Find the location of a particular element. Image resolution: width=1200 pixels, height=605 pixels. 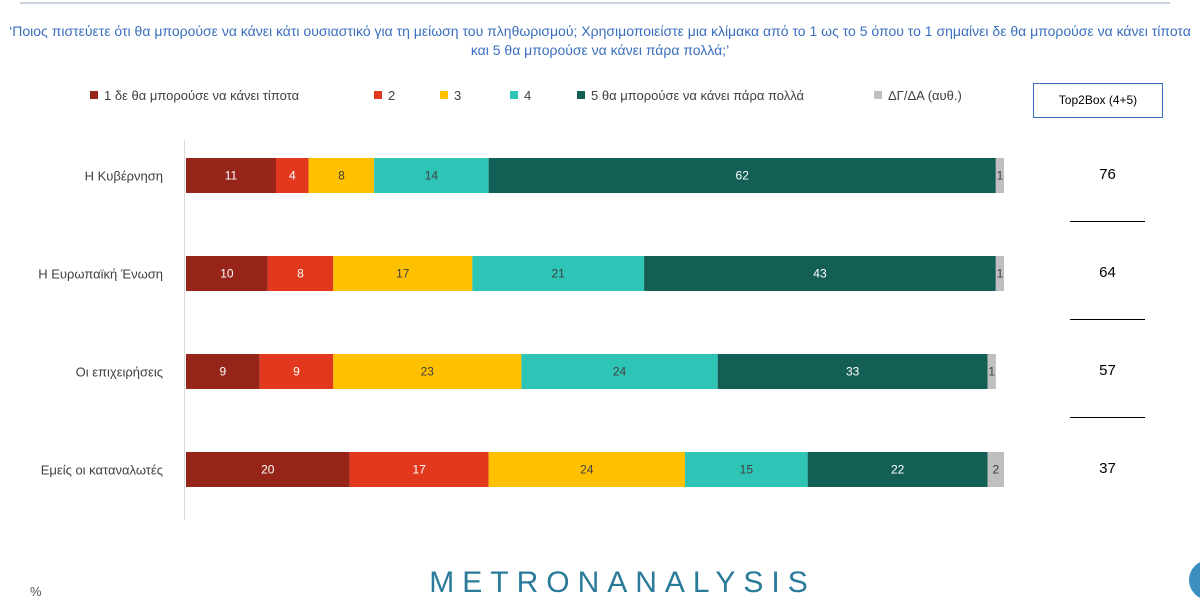

top2box-value: 57 is located at coordinates (1107, 370).